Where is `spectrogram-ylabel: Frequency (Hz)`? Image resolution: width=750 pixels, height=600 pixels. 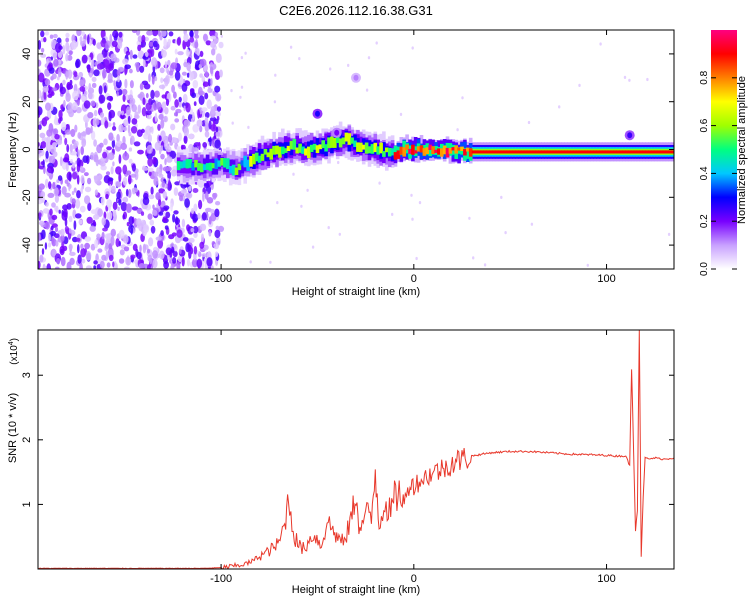 spectrogram-ylabel: Frequency (Hz) is located at coordinates (13, 150).